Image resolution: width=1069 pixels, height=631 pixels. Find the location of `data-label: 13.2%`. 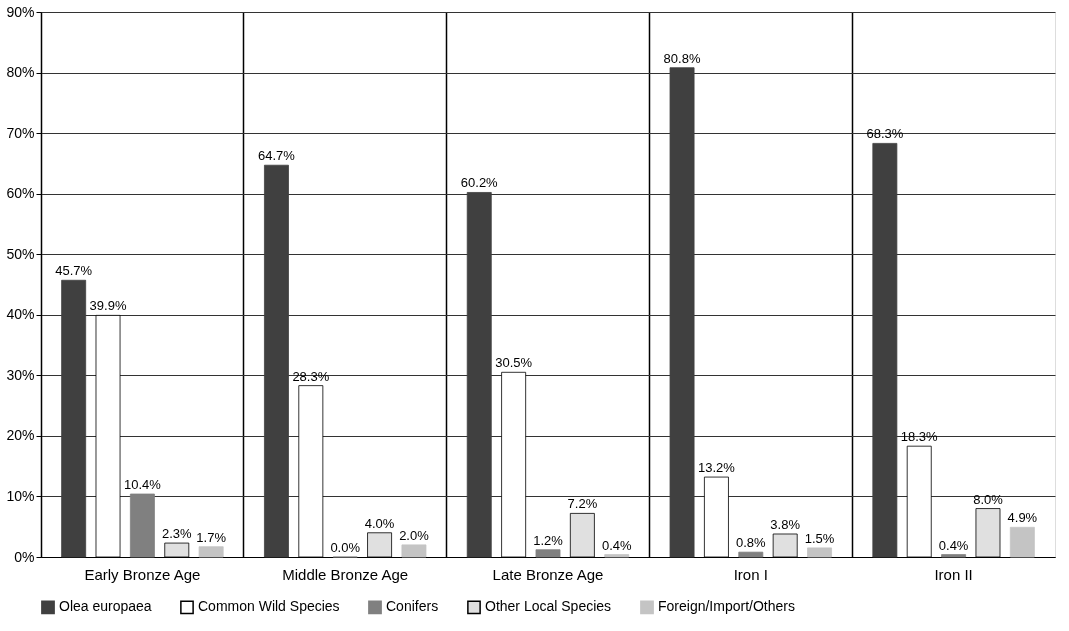

data-label: 13.2% is located at coordinates (716, 468).